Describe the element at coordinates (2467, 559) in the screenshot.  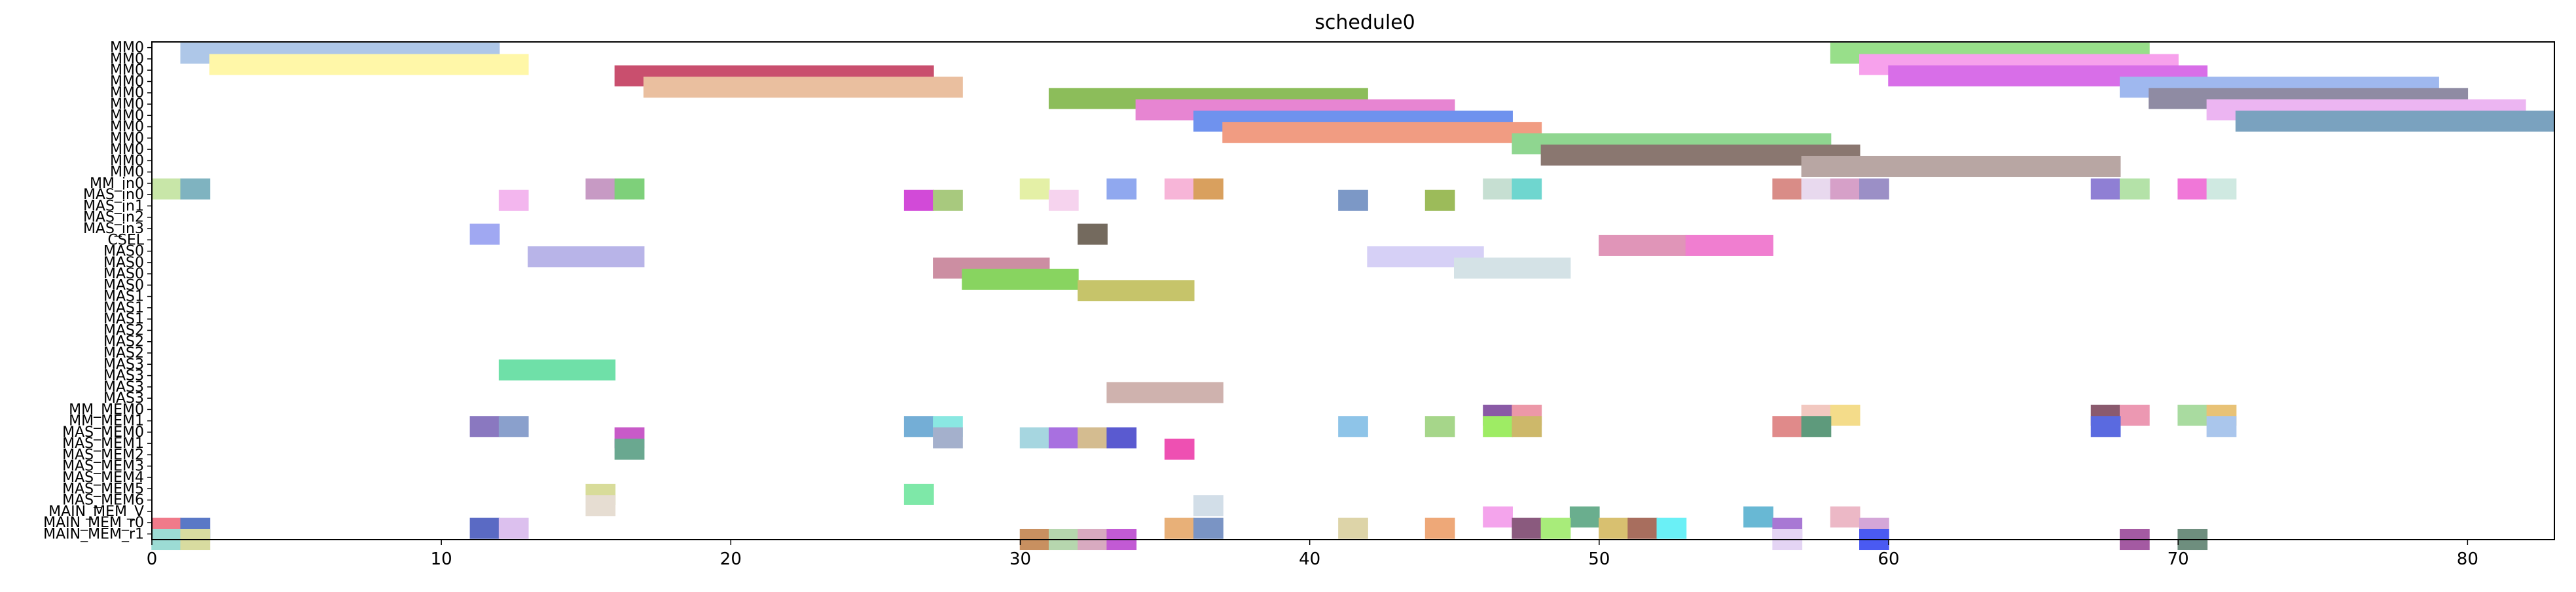
I see `x-tick-label: 80` at that location.